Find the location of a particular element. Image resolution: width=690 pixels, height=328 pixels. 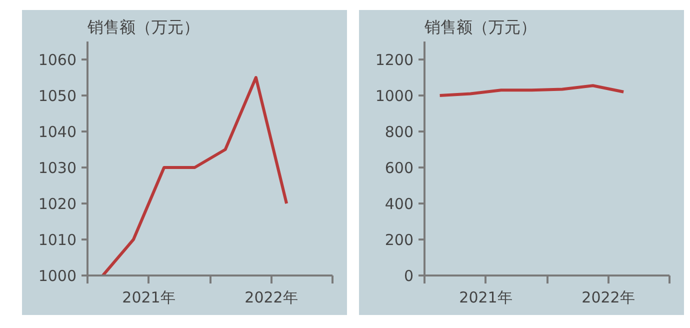

line-series is located at coordinates (532, 90).